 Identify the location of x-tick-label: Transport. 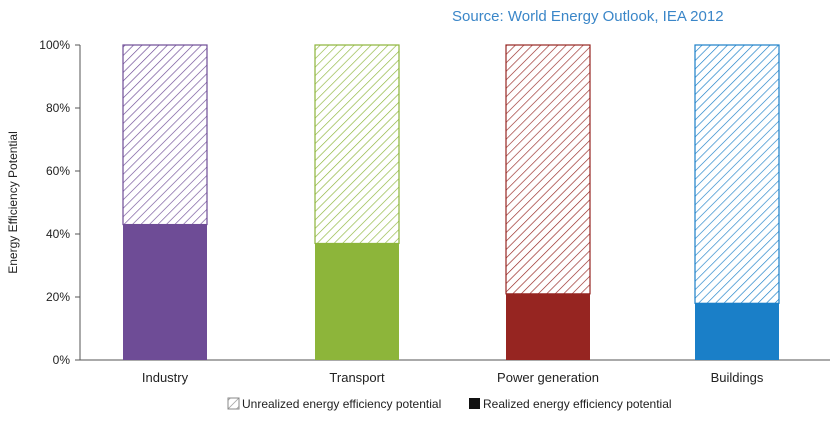
(357, 377).